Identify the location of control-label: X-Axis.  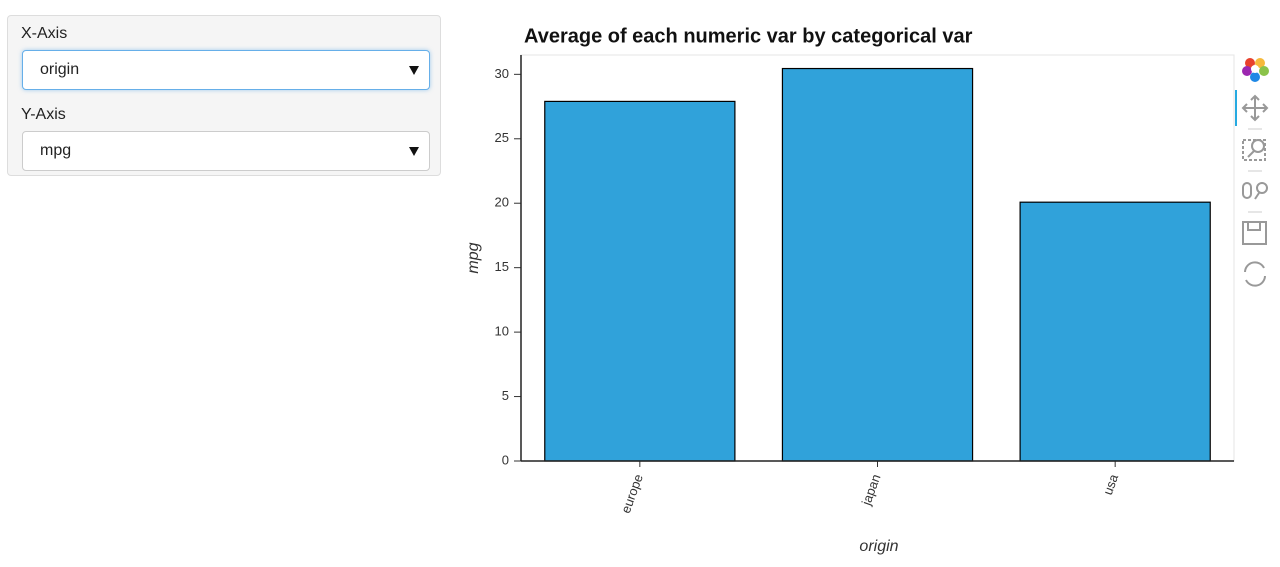
(44, 33).